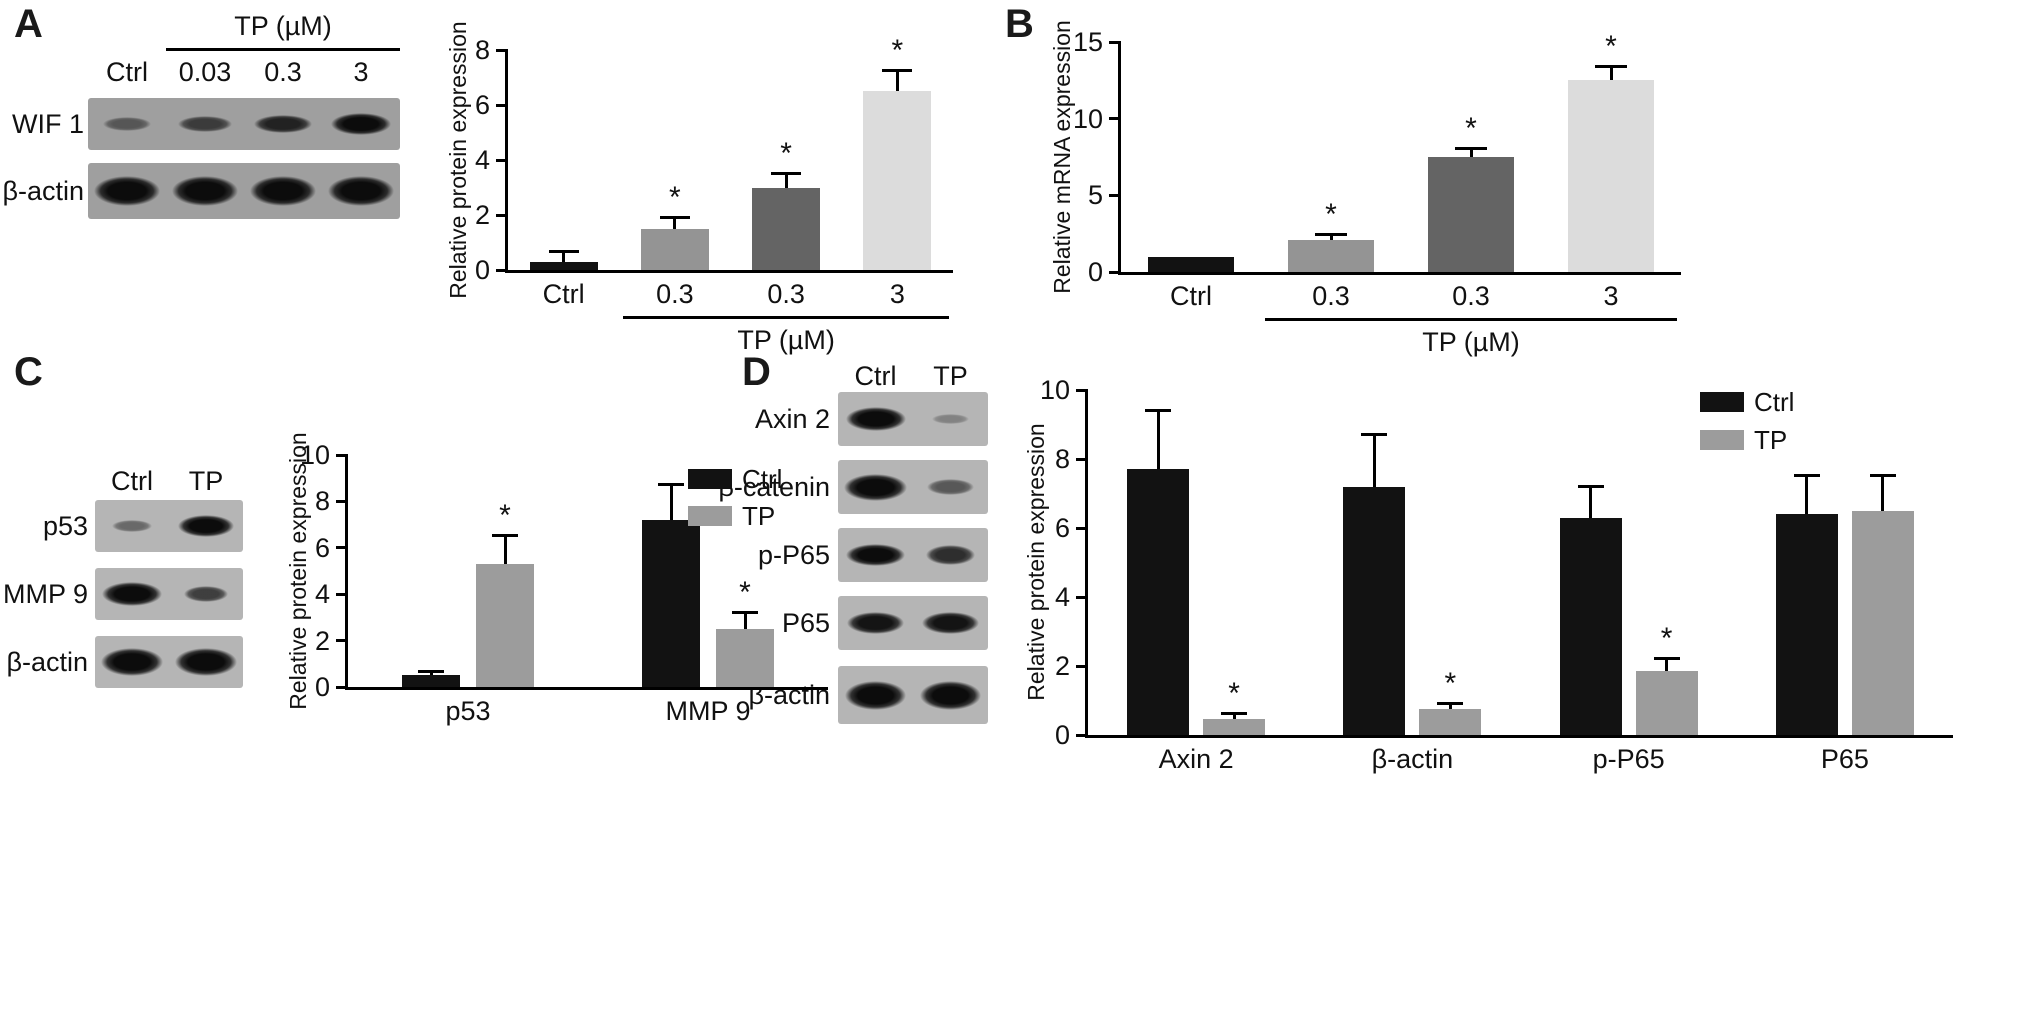 The image size is (2031, 1009). I want to click on panel-d-label: D, so click(756, 372).